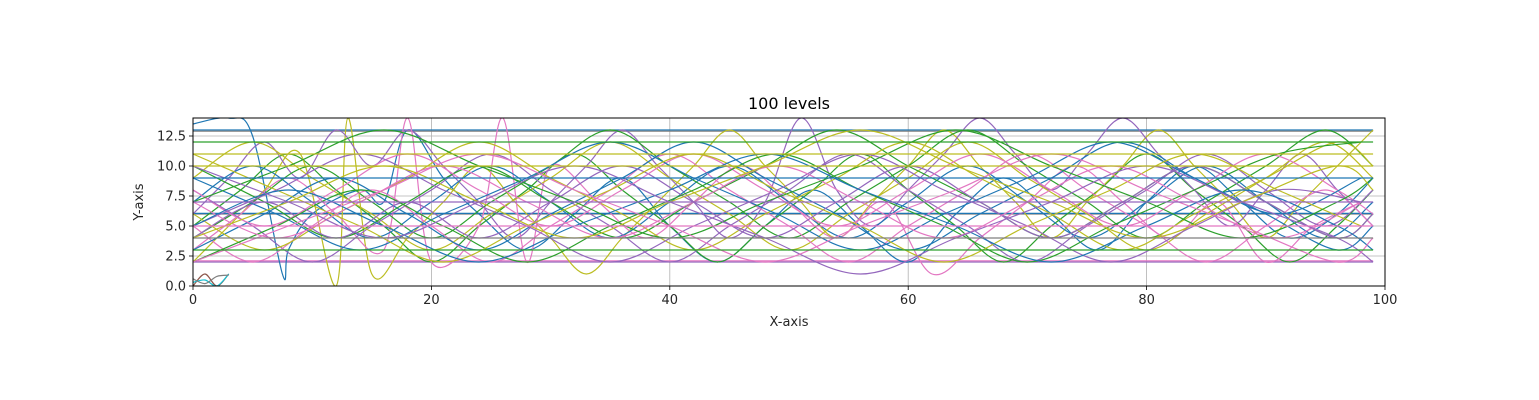 This screenshot has width=1539, height=400. Describe the element at coordinates (1385, 300) in the screenshot. I see `x-tick-label: 100` at that location.